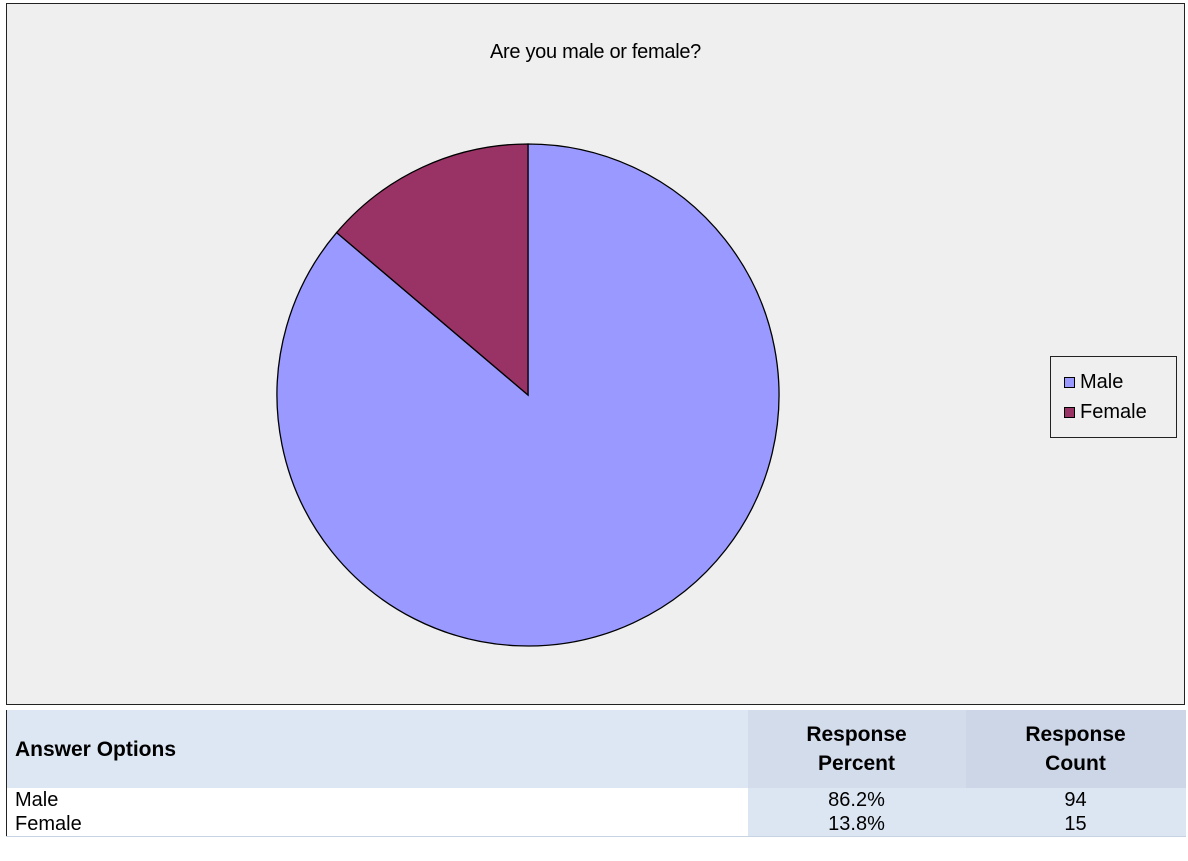 The height and width of the screenshot is (861, 1188). I want to click on header-response-count-line2: Count, so click(1075, 763).